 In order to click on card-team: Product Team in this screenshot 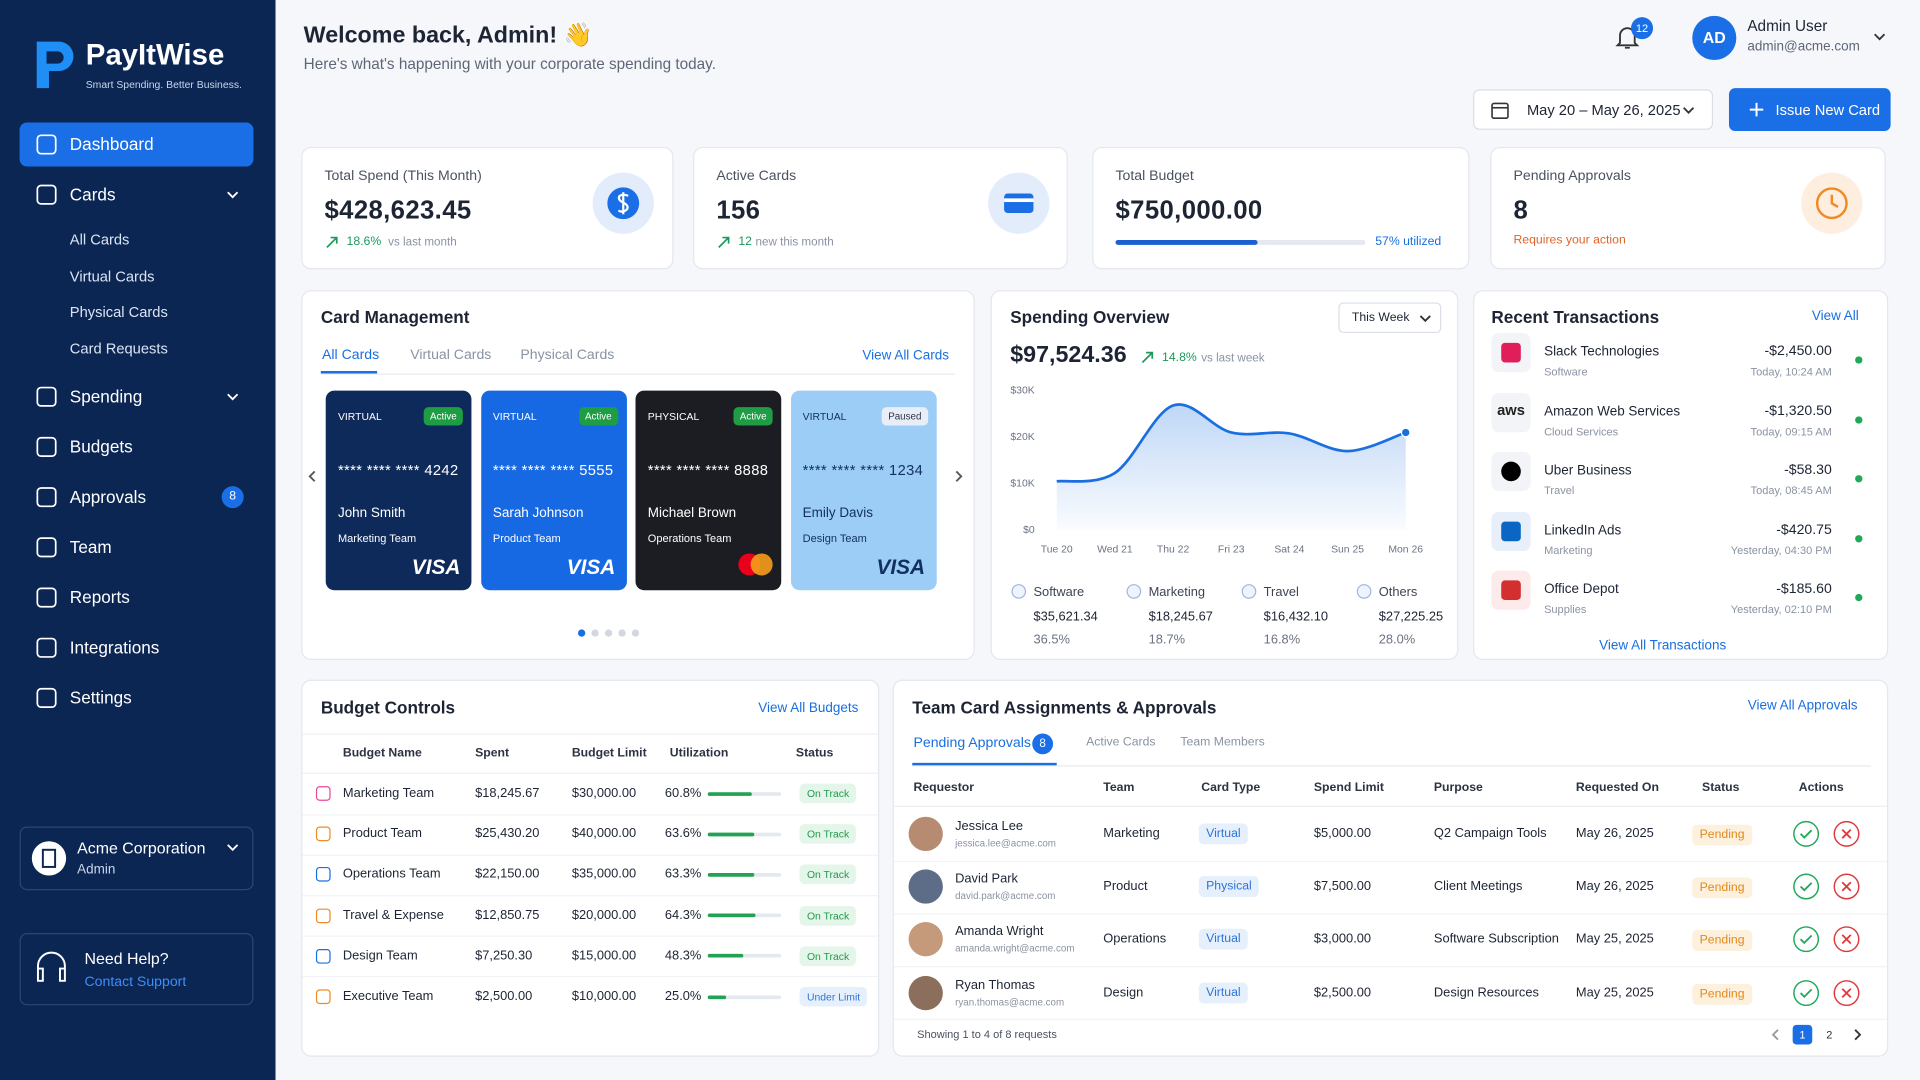, I will do `click(526, 538)`.